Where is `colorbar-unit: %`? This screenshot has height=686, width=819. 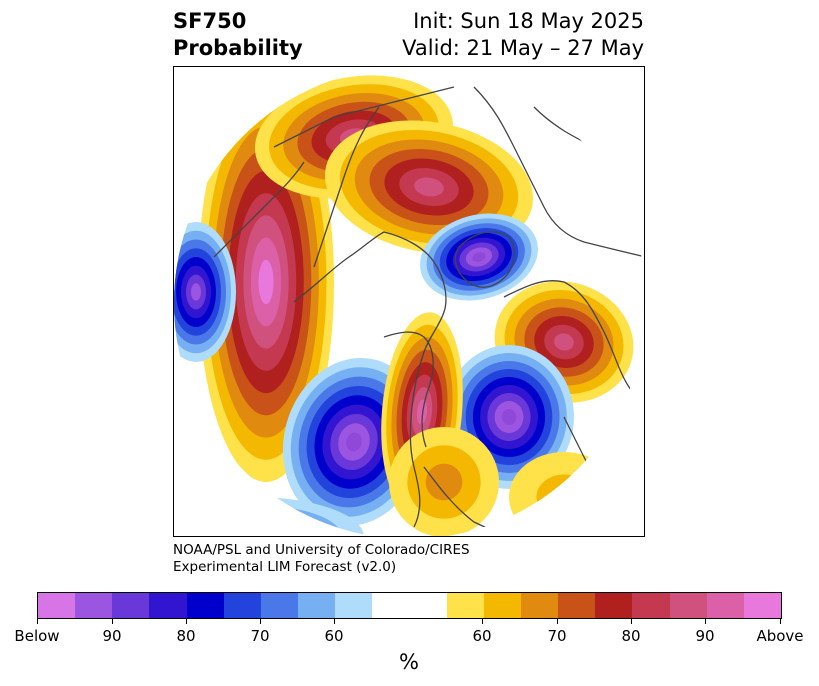
colorbar-unit: % is located at coordinates (409, 662).